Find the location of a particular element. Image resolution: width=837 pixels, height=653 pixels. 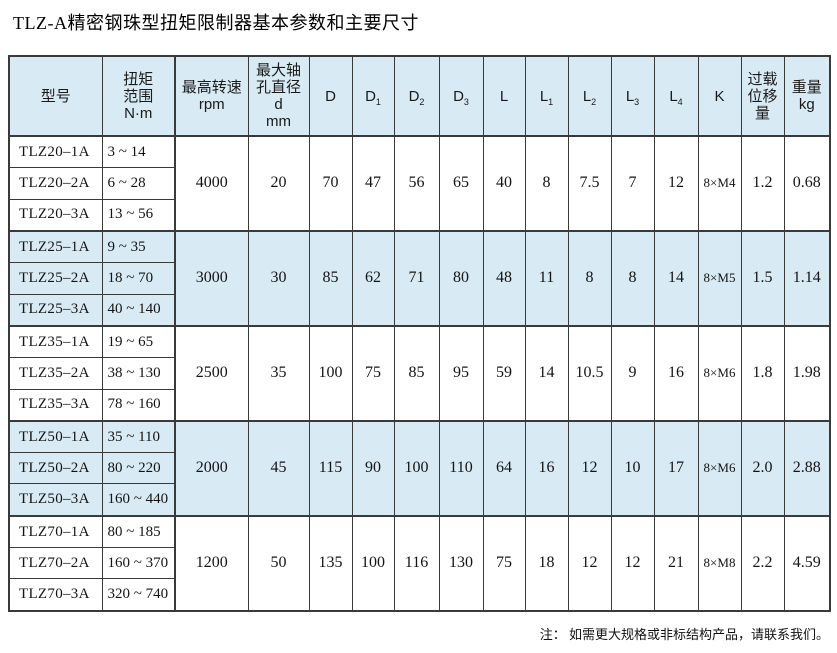

cell-overload-displacement: 1.8 is located at coordinates (762, 373).